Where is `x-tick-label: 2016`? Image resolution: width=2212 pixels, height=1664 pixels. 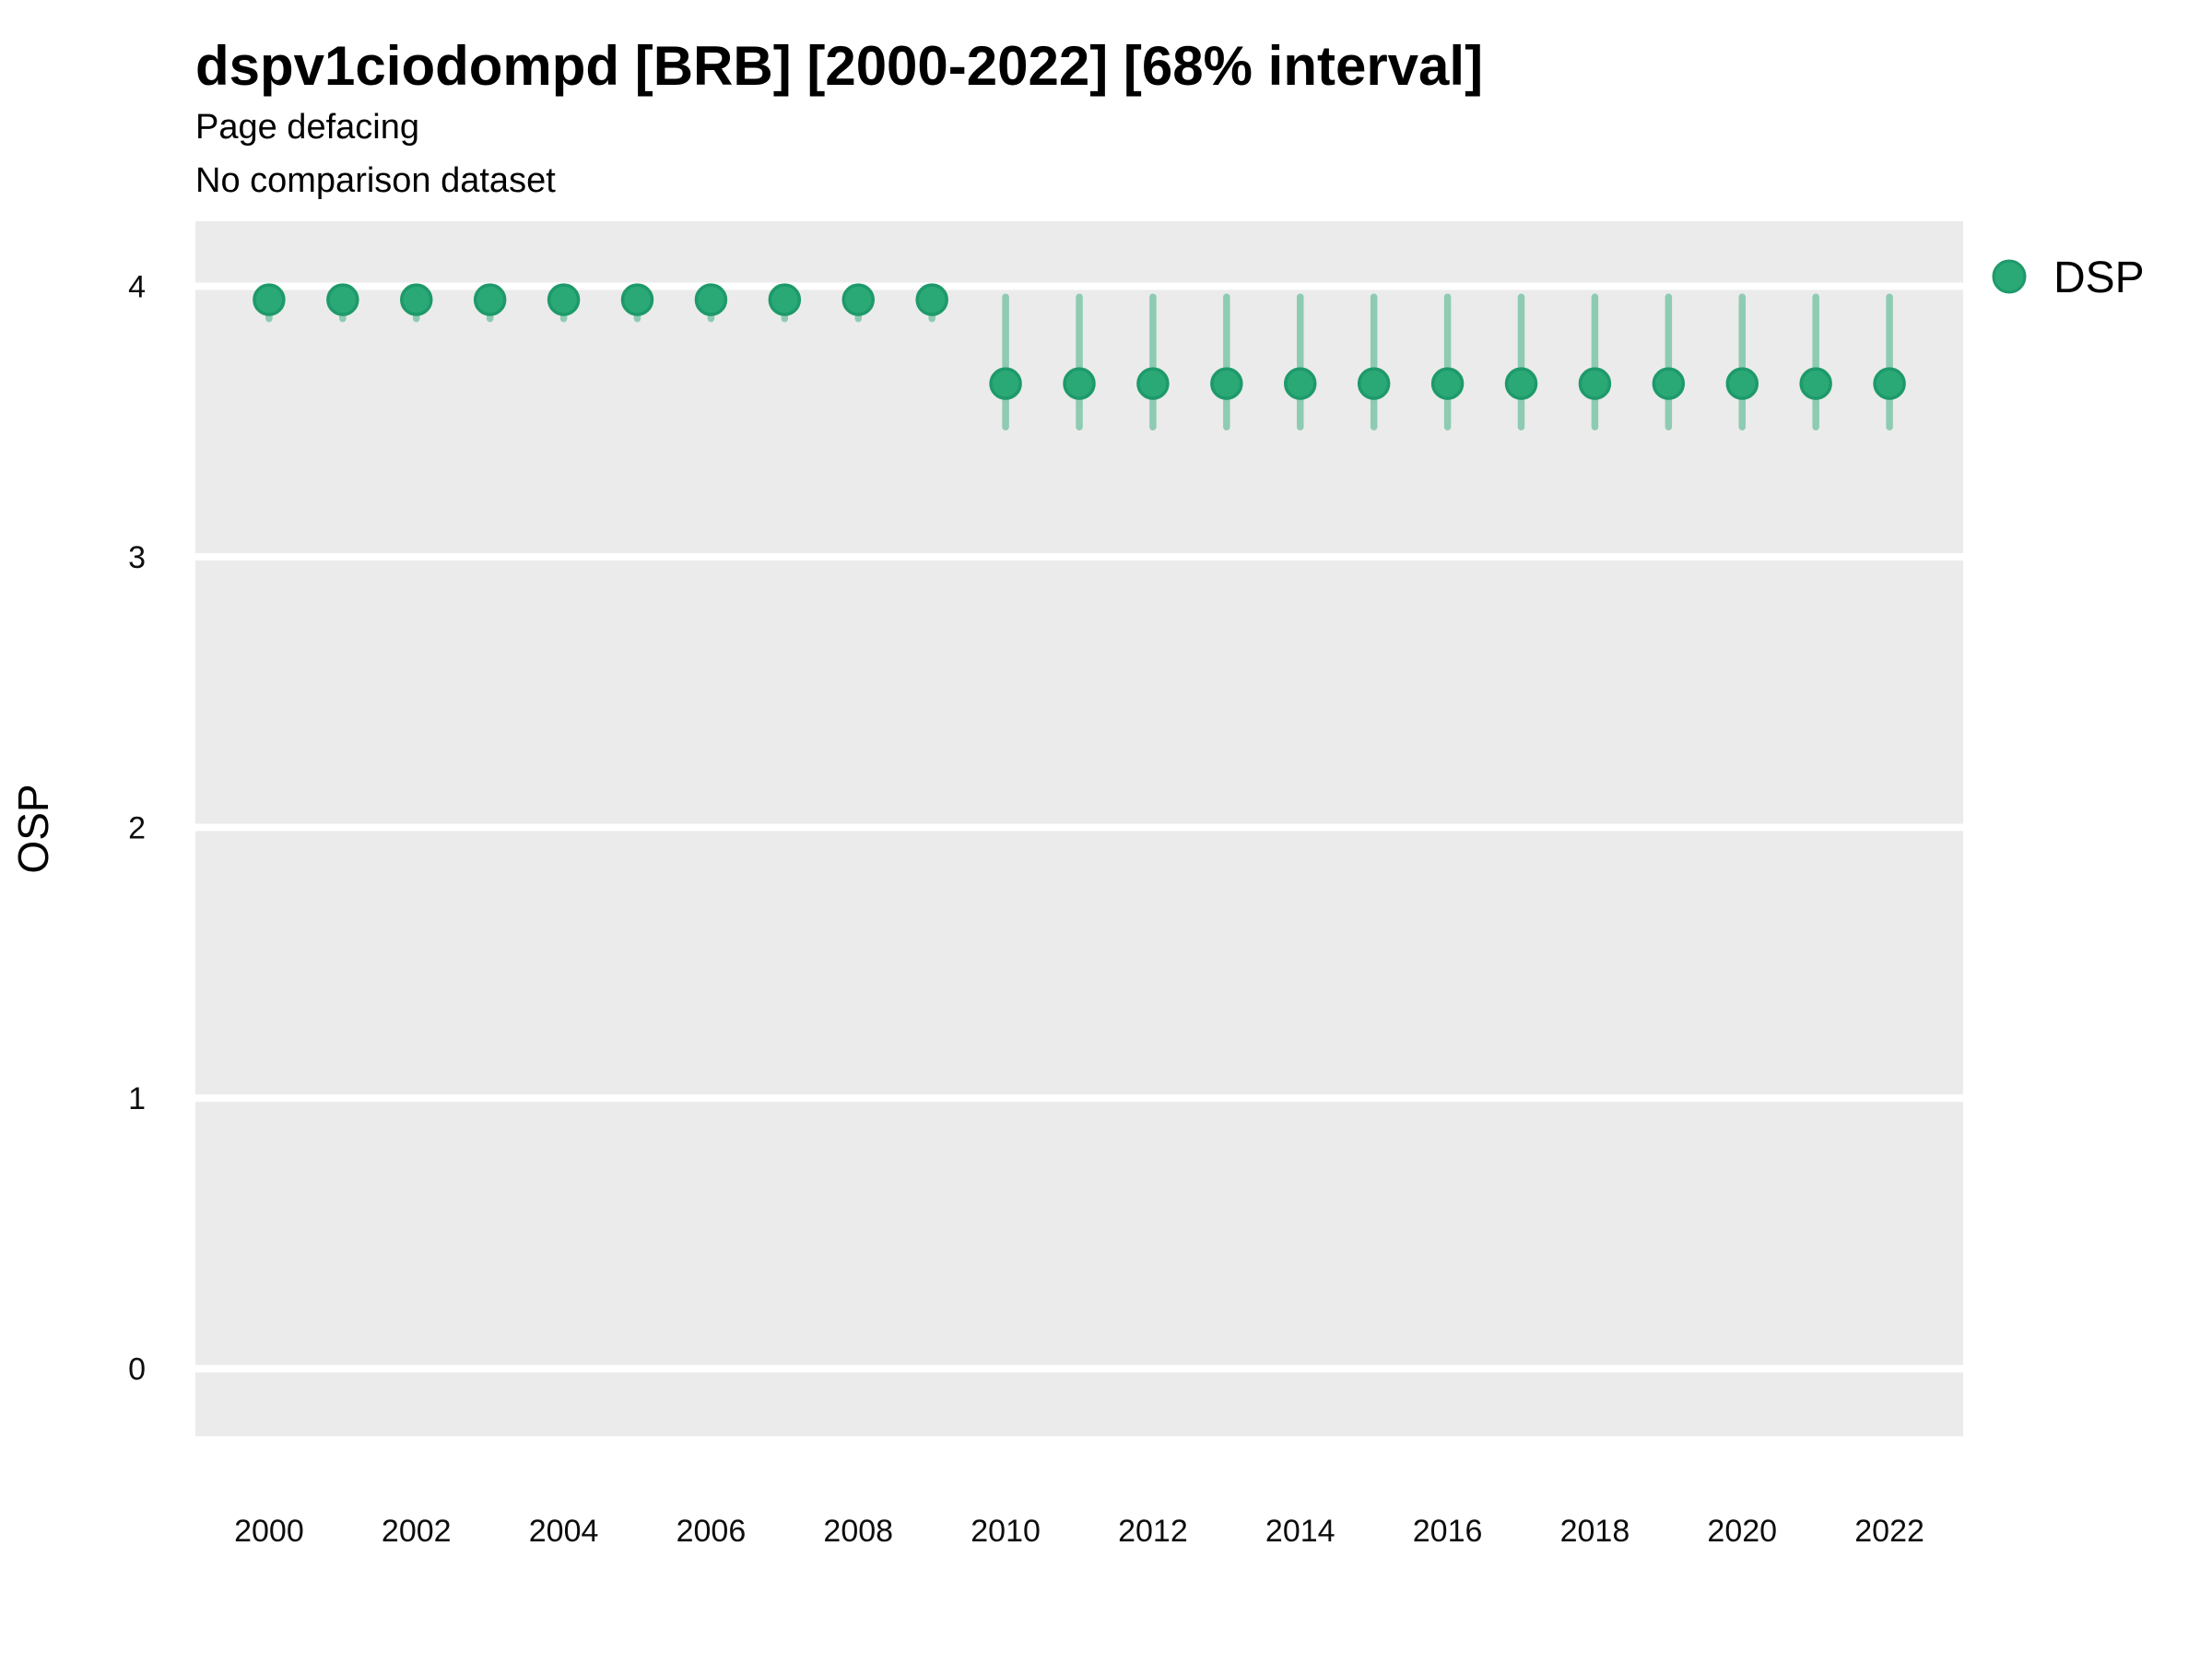 x-tick-label: 2016 is located at coordinates (1448, 1531).